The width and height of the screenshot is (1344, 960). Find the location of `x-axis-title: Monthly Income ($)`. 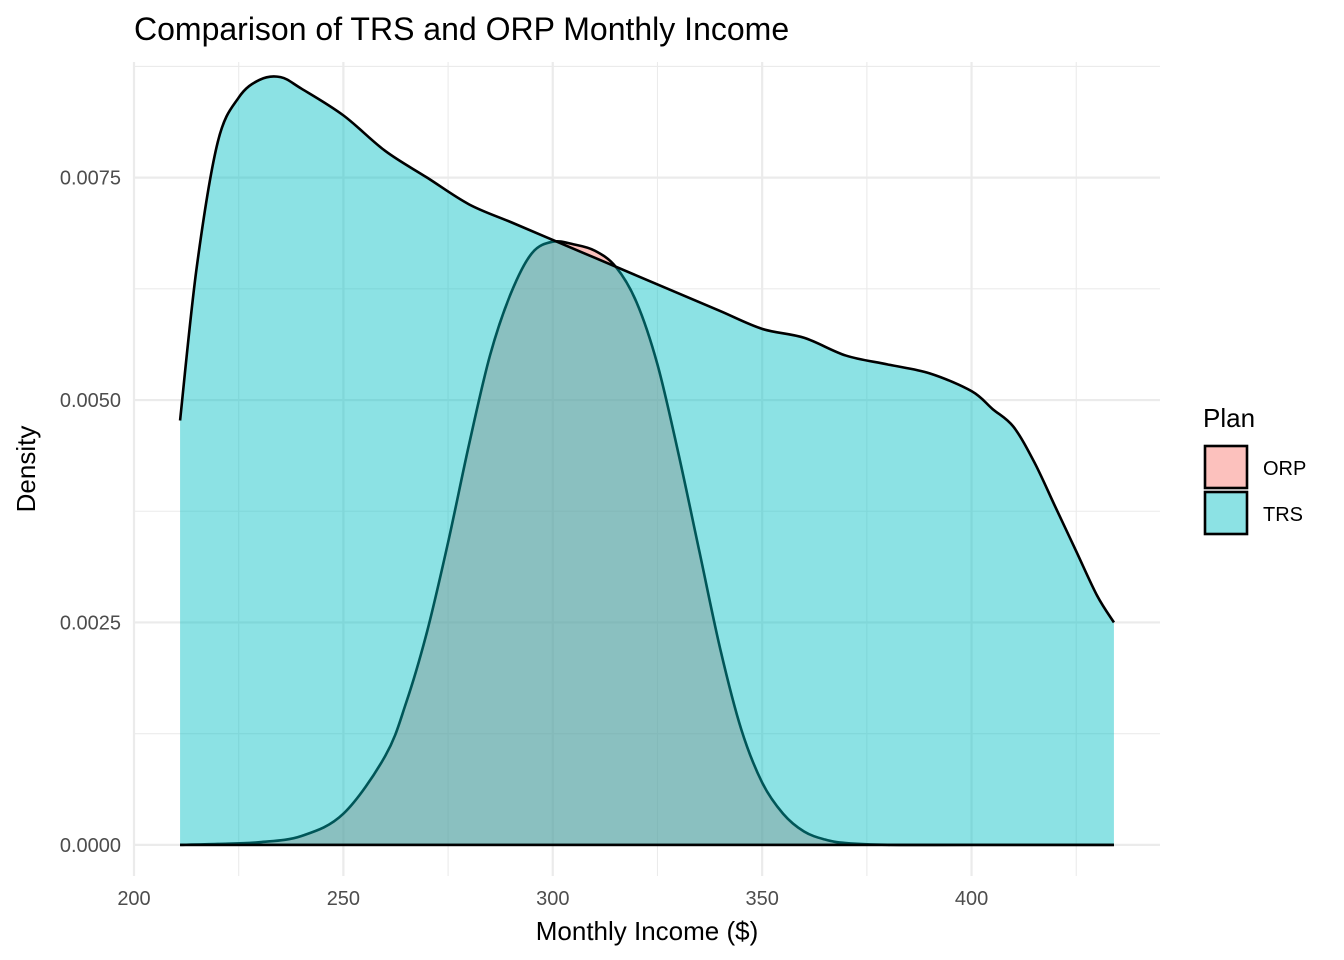

x-axis-title: Monthly Income ($) is located at coordinates (647, 931).